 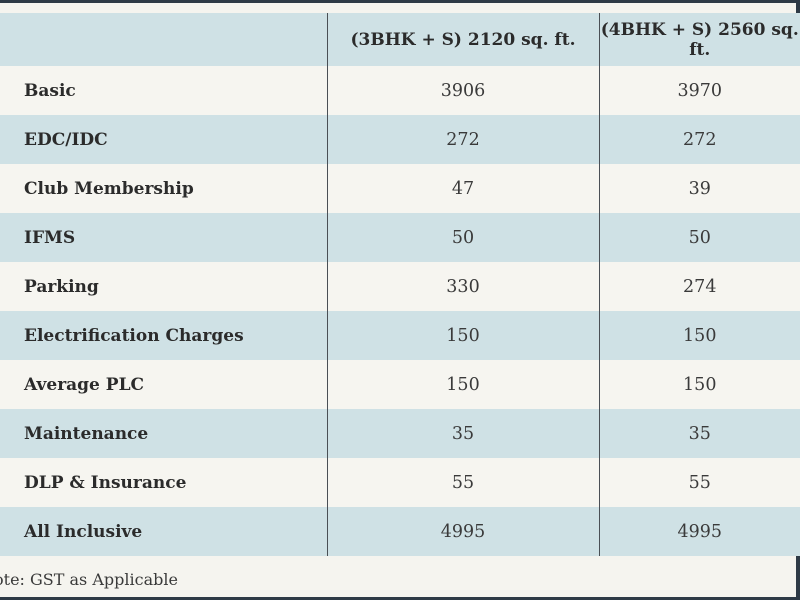 I want to click on value-3bhk: 4995, so click(x=462, y=531).